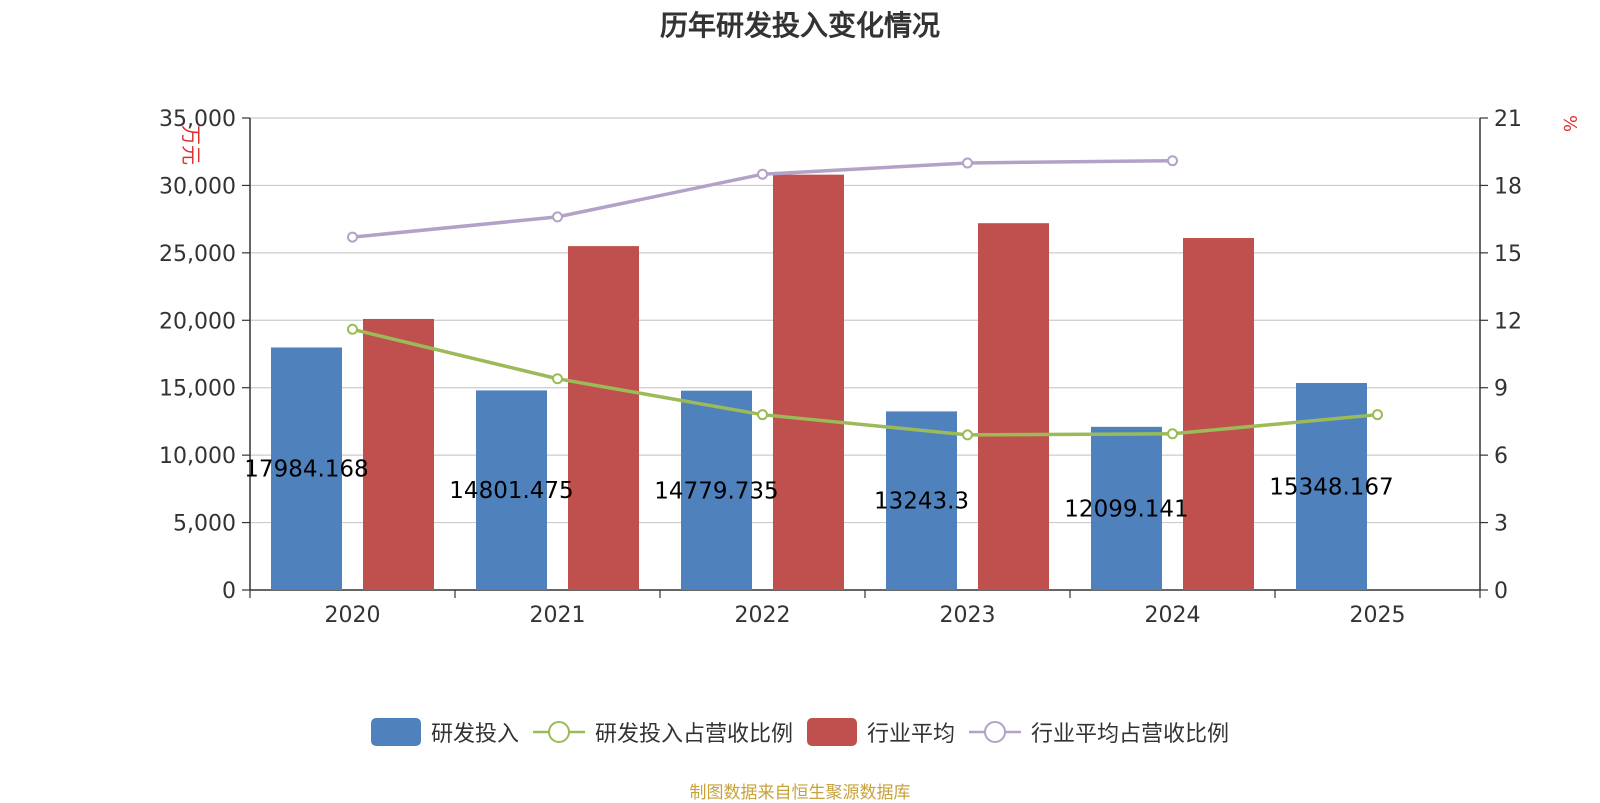 Image resolution: width=1600 pixels, height=803 pixels. I want to click on y-right-tick-label: 12, so click(1508, 321).